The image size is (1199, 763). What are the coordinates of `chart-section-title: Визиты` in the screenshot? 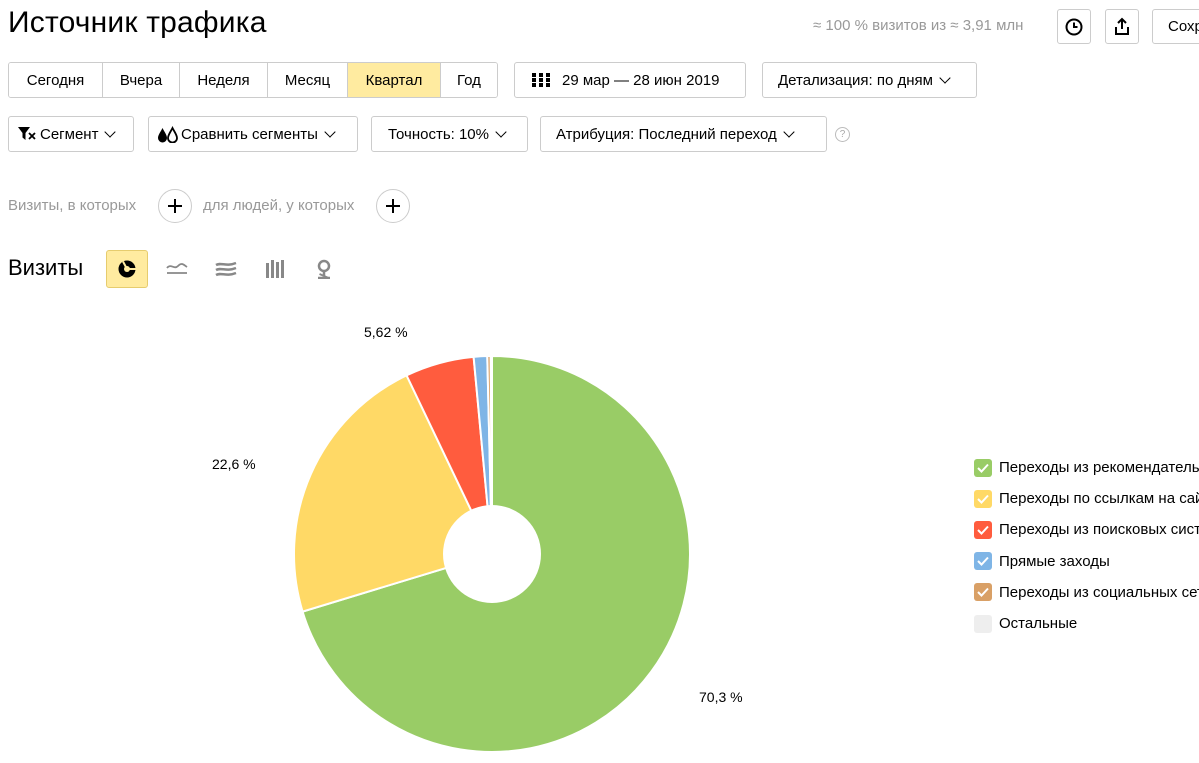 It's located at (46, 267).